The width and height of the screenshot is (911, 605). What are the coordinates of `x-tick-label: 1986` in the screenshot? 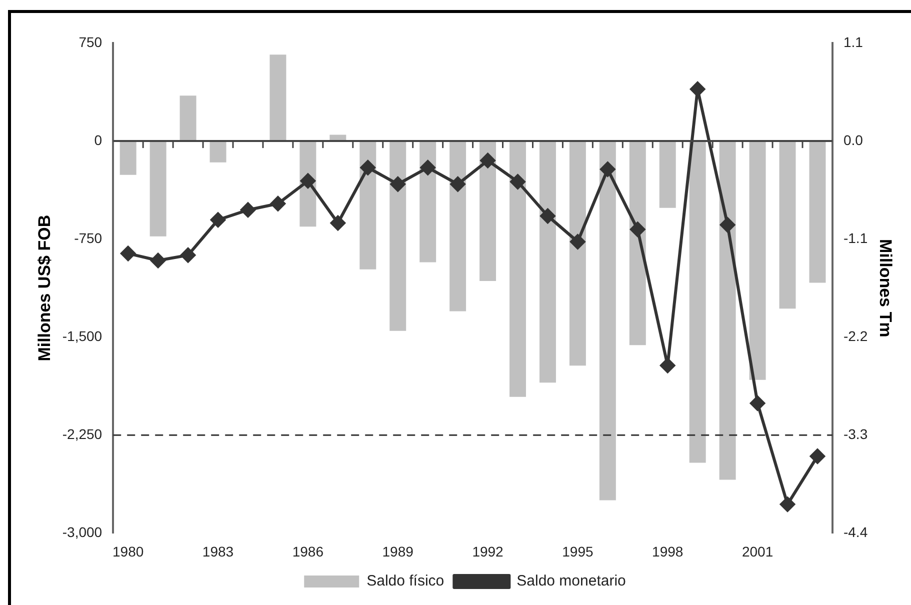 It's located at (308, 551).